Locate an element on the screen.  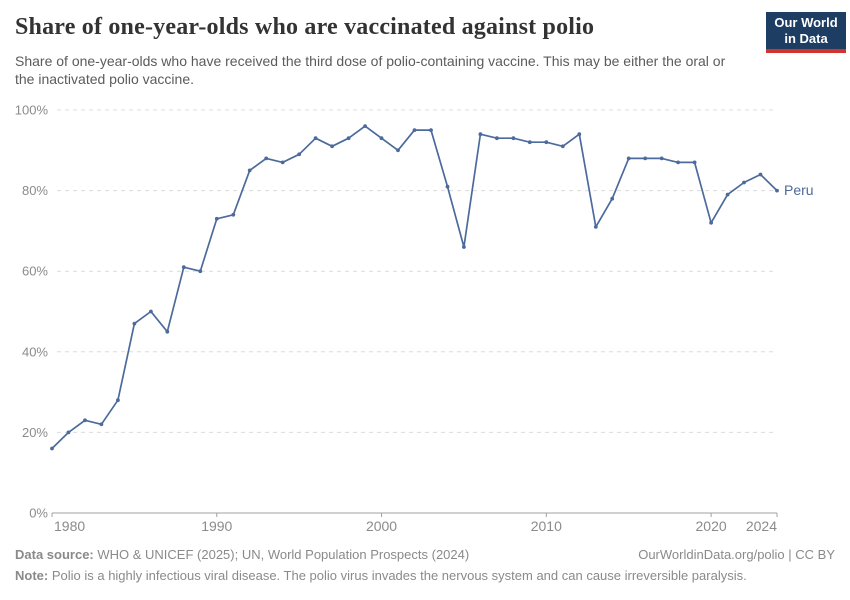
datasource-label: Data source: is located at coordinates (54, 554).